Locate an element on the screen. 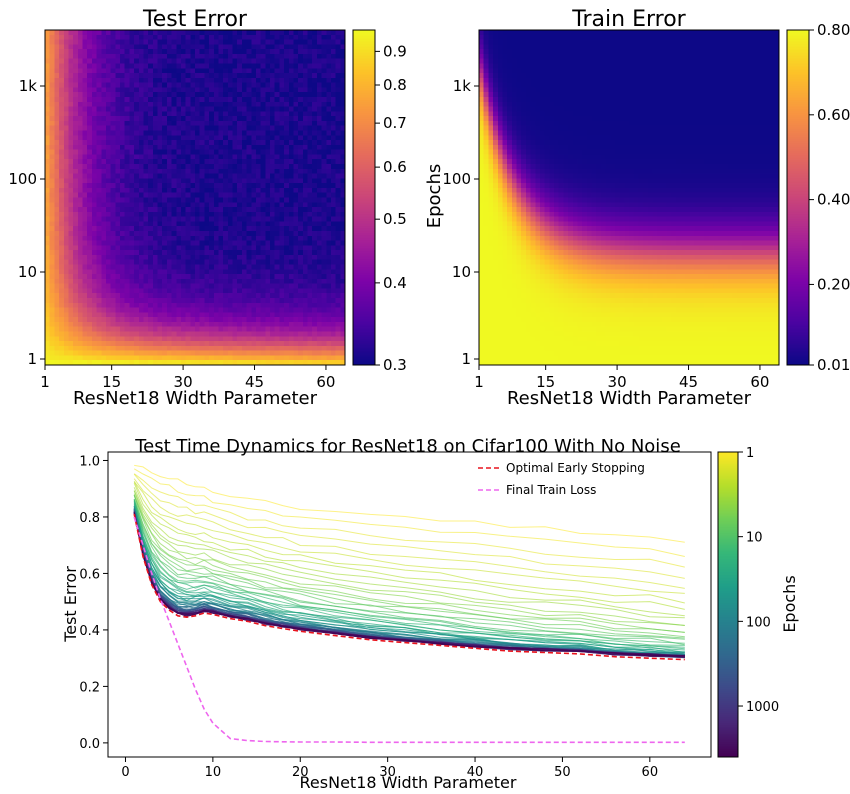  test-error-title: Test Error is located at coordinates (195, 19).